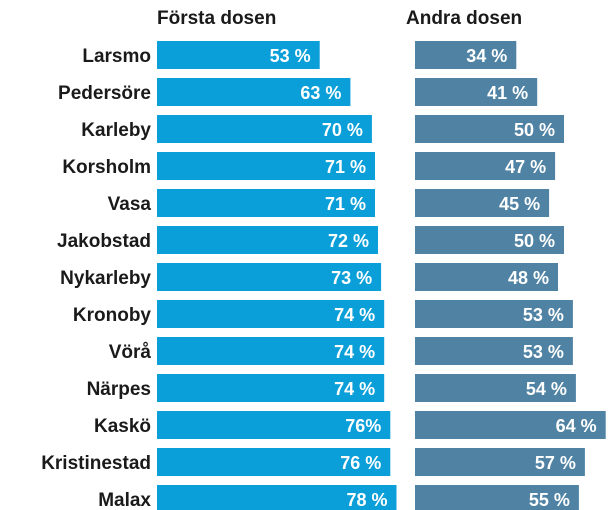 This screenshot has width=614, height=510. Describe the element at coordinates (105, 278) in the screenshot. I see `category-label: Nykarleby` at that location.